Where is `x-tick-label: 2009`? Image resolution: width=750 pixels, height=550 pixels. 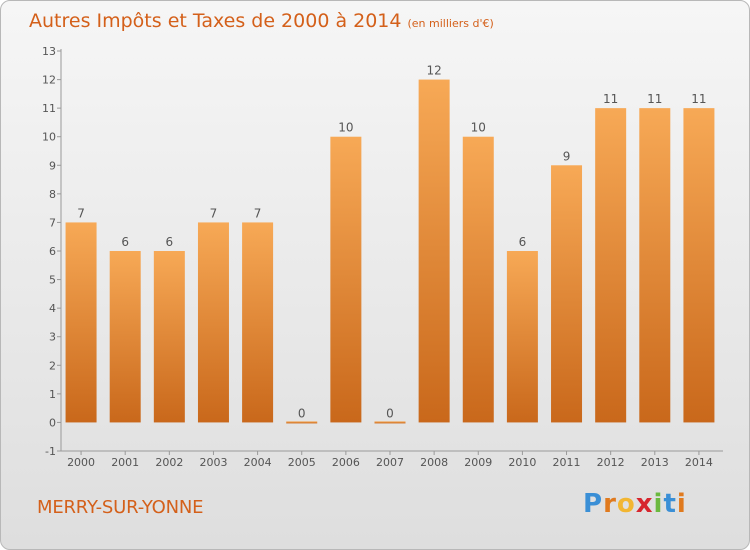 x-tick-label: 2009 is located at coordinates (478, 462).